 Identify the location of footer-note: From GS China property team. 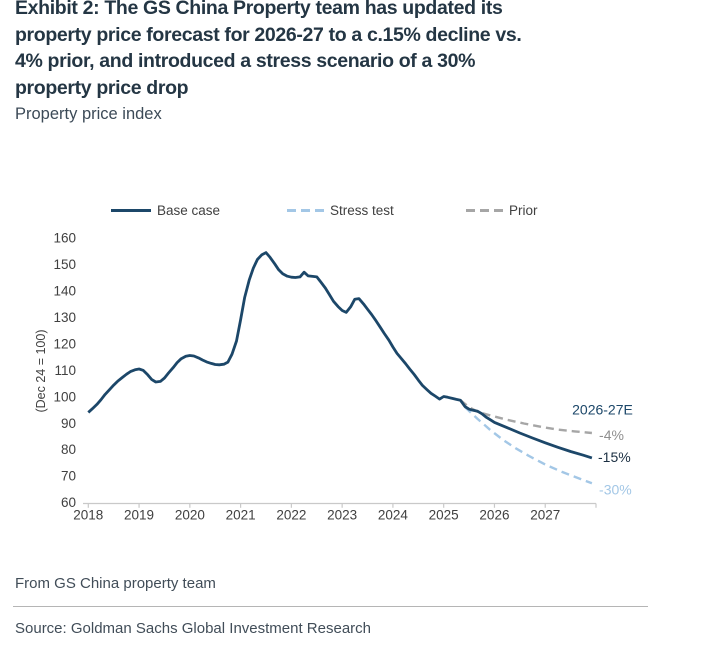
(115, 583).